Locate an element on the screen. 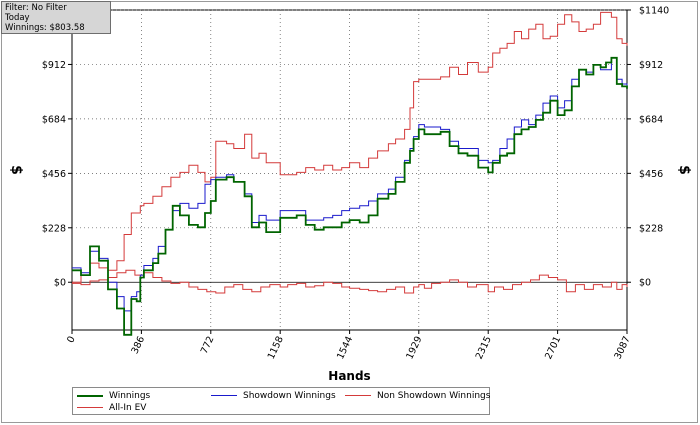 The height and width of the screenshot is (425, 700). x-tick-label: 2315 is located at coordinates (484, 348).